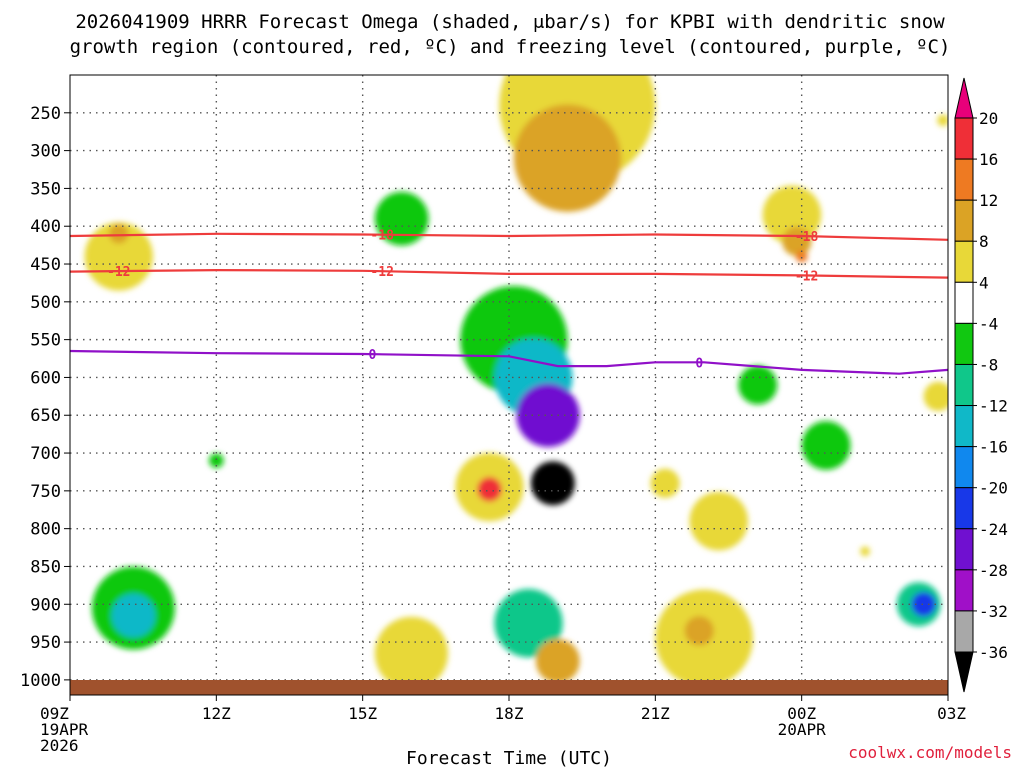 The image size is (1024, 773). Describe the element at coordinates (45, 378) in the screenshot. I see `y-tick-label-7: 600` at that location.